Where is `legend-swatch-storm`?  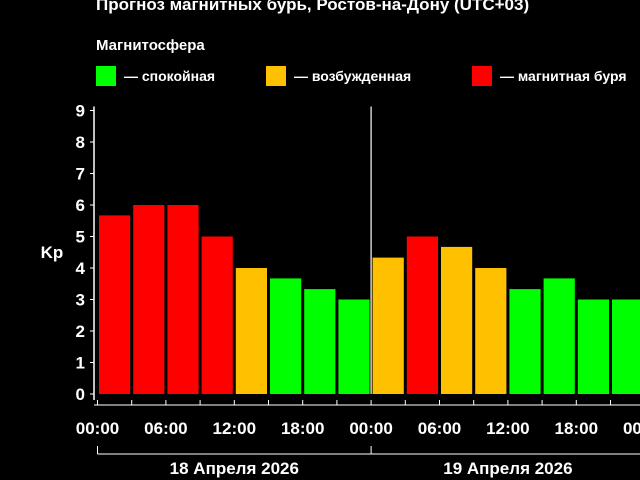 legend-swatch-storm is located at coordinates (482, 76).